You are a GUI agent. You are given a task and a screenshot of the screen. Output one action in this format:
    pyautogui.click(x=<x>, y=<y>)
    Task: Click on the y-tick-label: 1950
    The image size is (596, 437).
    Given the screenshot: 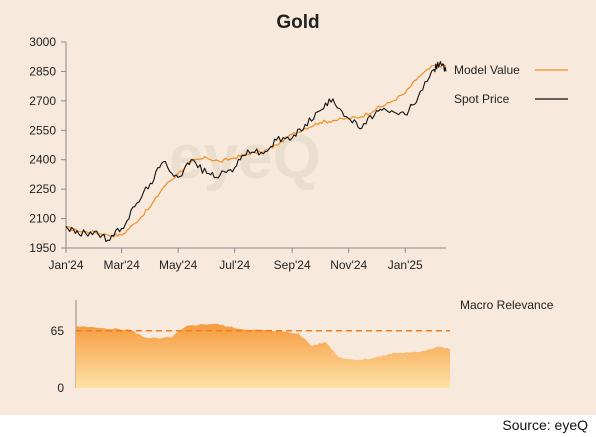 What is the action you would take?
    pyautogui.click(x=42, y=248)
    